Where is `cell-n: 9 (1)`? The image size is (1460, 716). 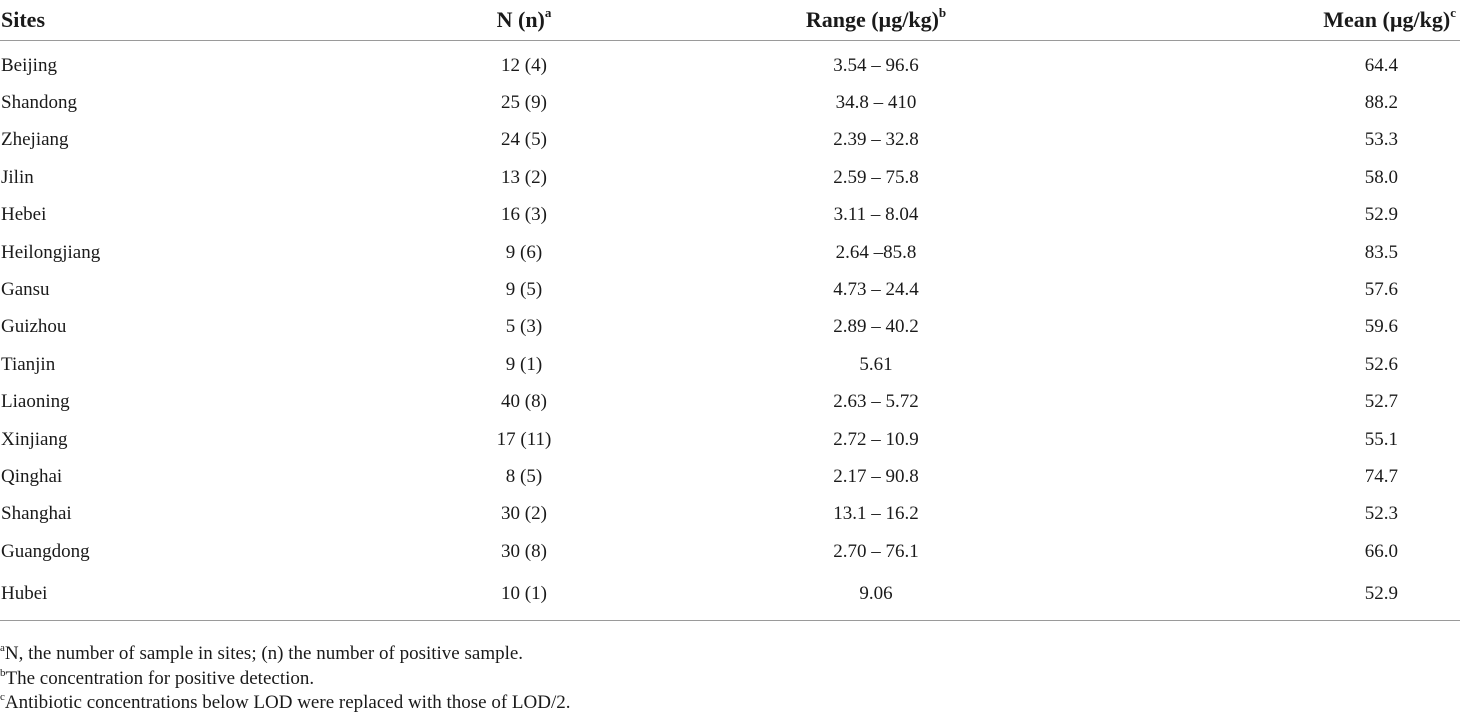 cell-n: 9 (1) is located at coordinates (524, 364).